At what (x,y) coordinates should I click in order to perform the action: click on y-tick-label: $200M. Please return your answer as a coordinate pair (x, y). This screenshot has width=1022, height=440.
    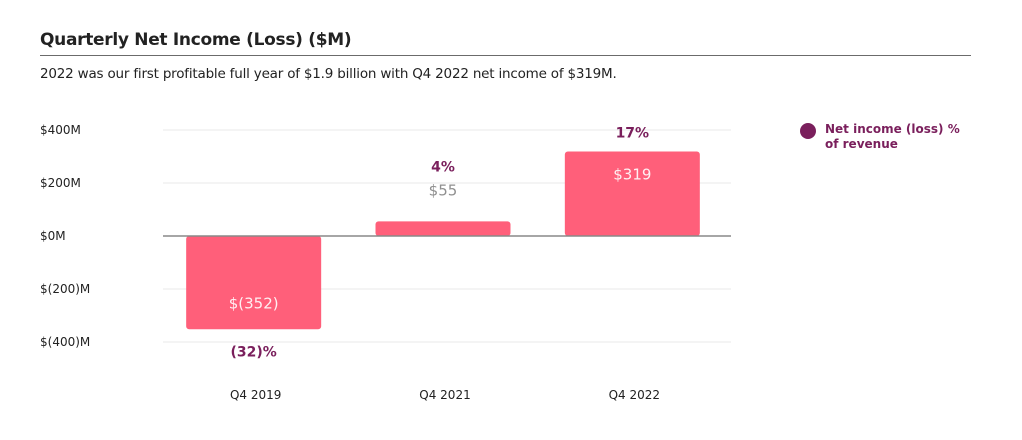
    Looking at the image, I should click on (60, 183).